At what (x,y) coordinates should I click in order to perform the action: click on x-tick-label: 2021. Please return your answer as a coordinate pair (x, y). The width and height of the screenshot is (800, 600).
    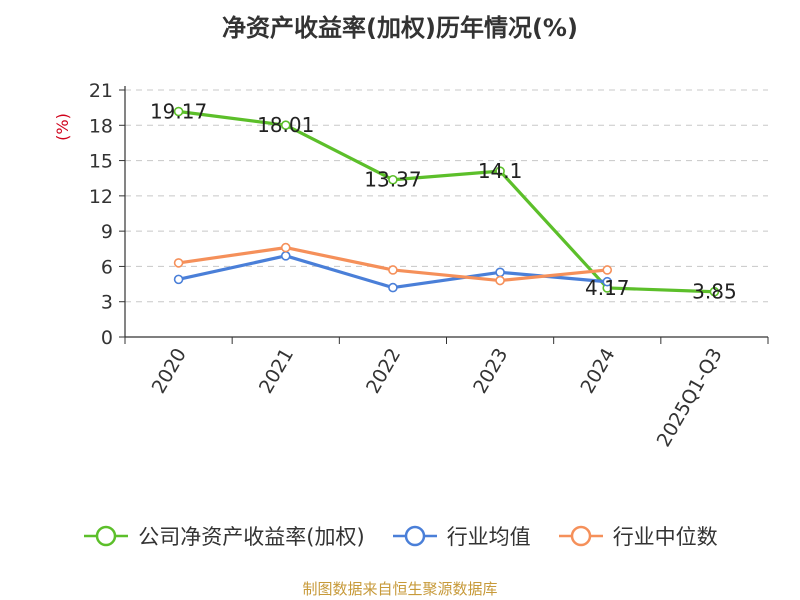
    Looking at the image, I should click on (276, 371).